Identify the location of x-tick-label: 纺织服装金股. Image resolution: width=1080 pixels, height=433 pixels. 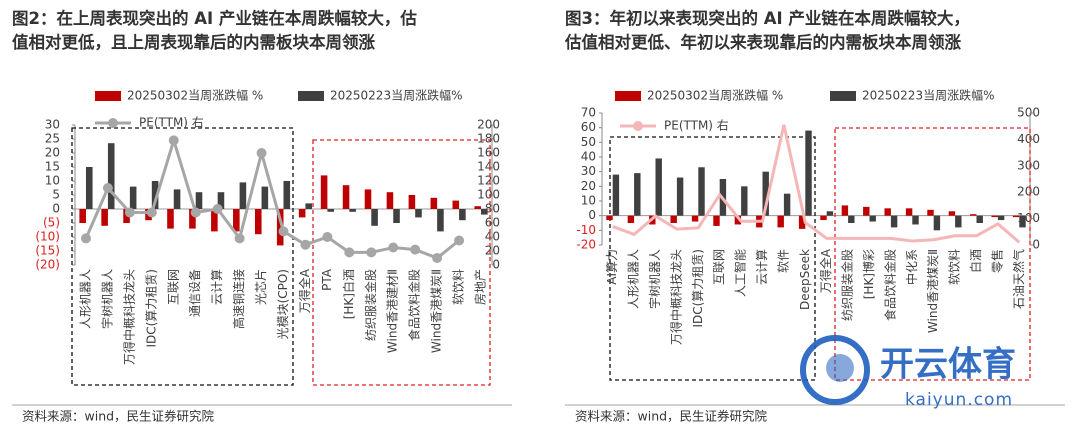
(847, 285).